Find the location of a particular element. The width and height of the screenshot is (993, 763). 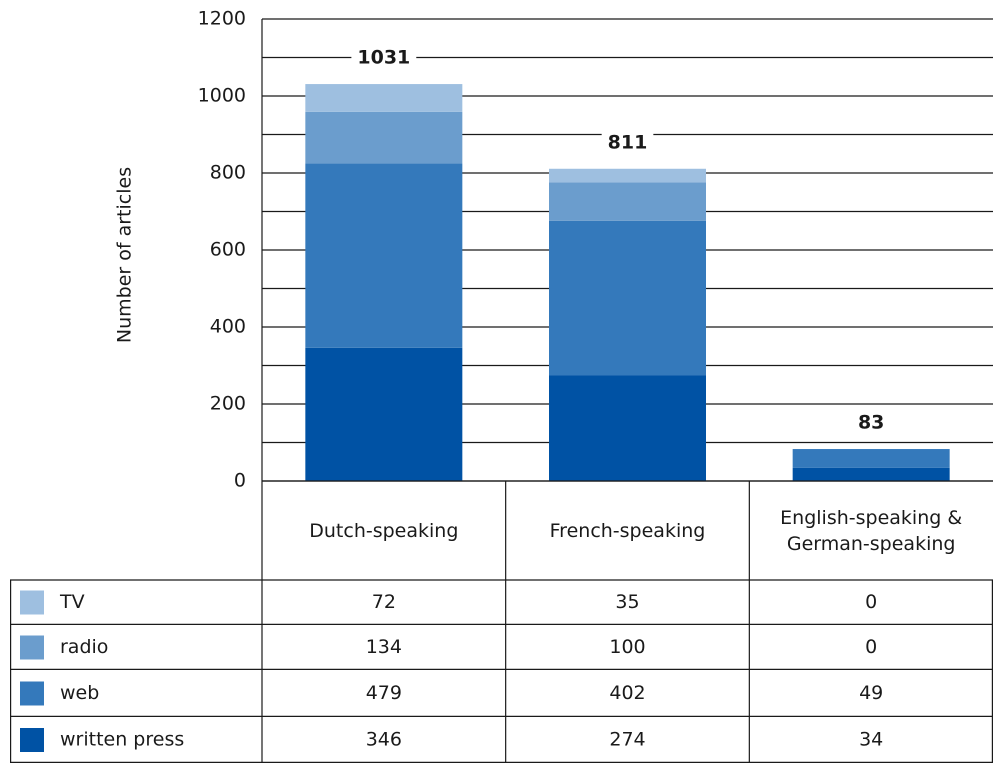

total-label: 811 is located at coordinates (628, 142).